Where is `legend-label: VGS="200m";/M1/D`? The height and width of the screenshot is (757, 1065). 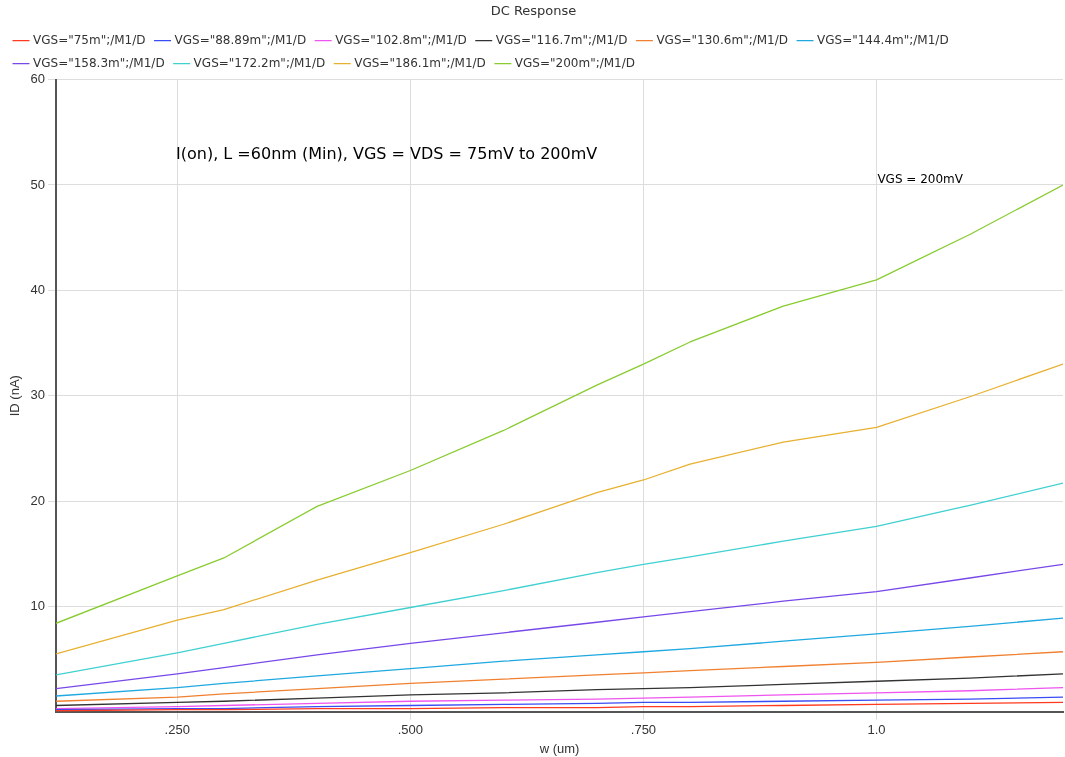 legend-label: VGS="200m";/M1/D is located at coordinates (575, 62).